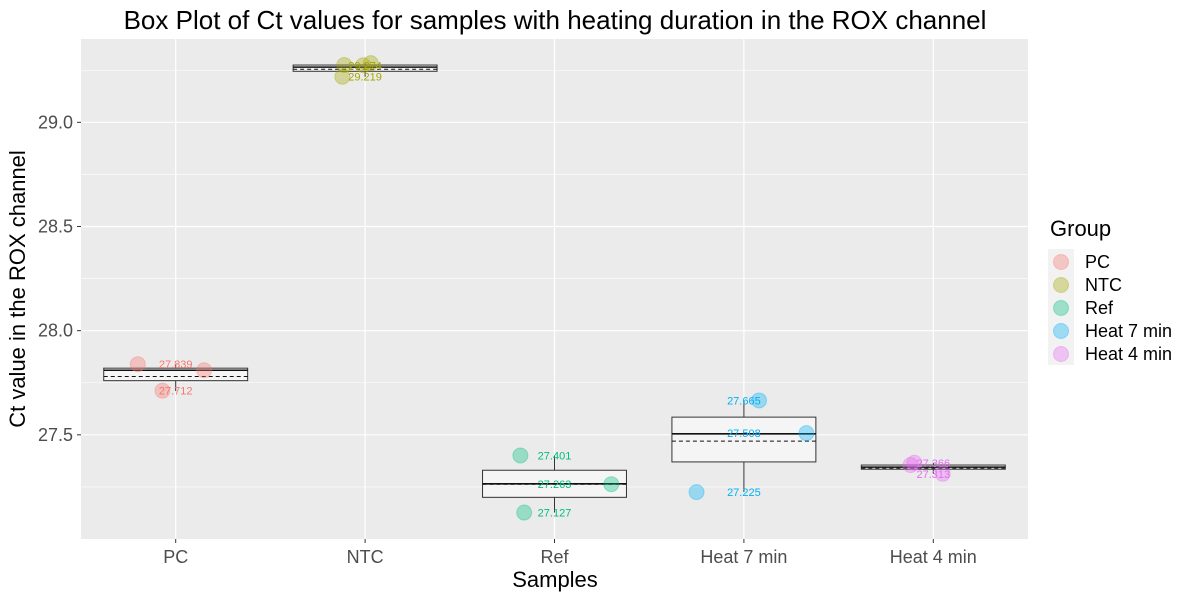 The width and height of the screenshot is (1200, 600). What do you see at coordinates (554, 557) in the screenshot?
I see `x-tick-label: Ref` at bounding box center [554, 557].